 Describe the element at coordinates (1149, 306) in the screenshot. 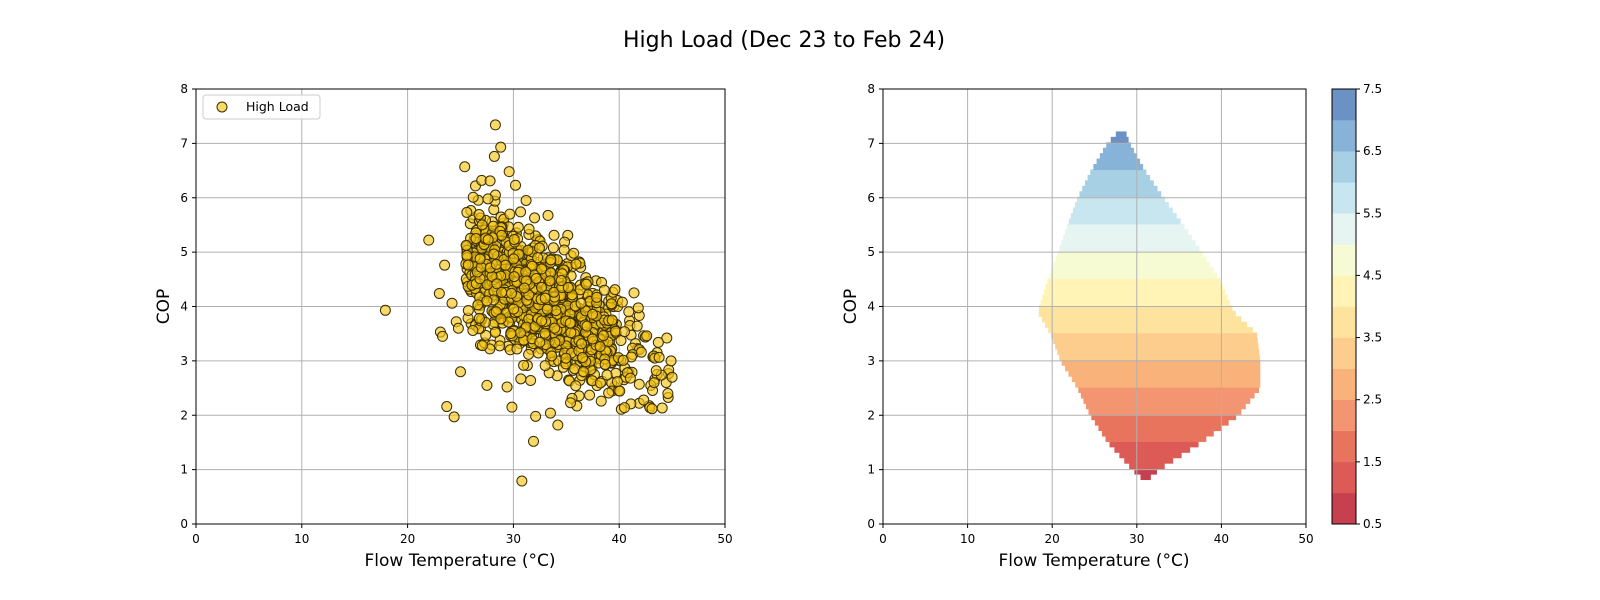

I see `contour-bands` at that location.